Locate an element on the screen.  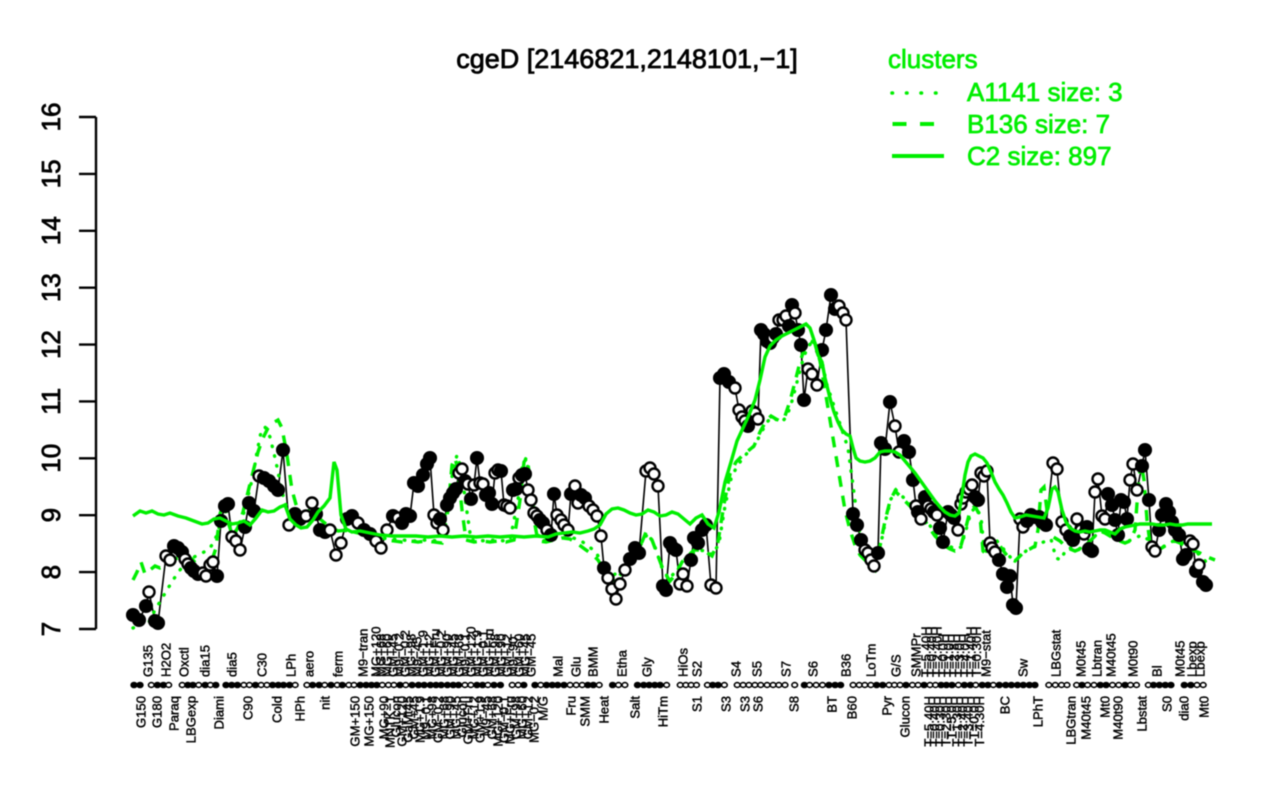
svg-text: S0 is located at coordinates (1167, 704).